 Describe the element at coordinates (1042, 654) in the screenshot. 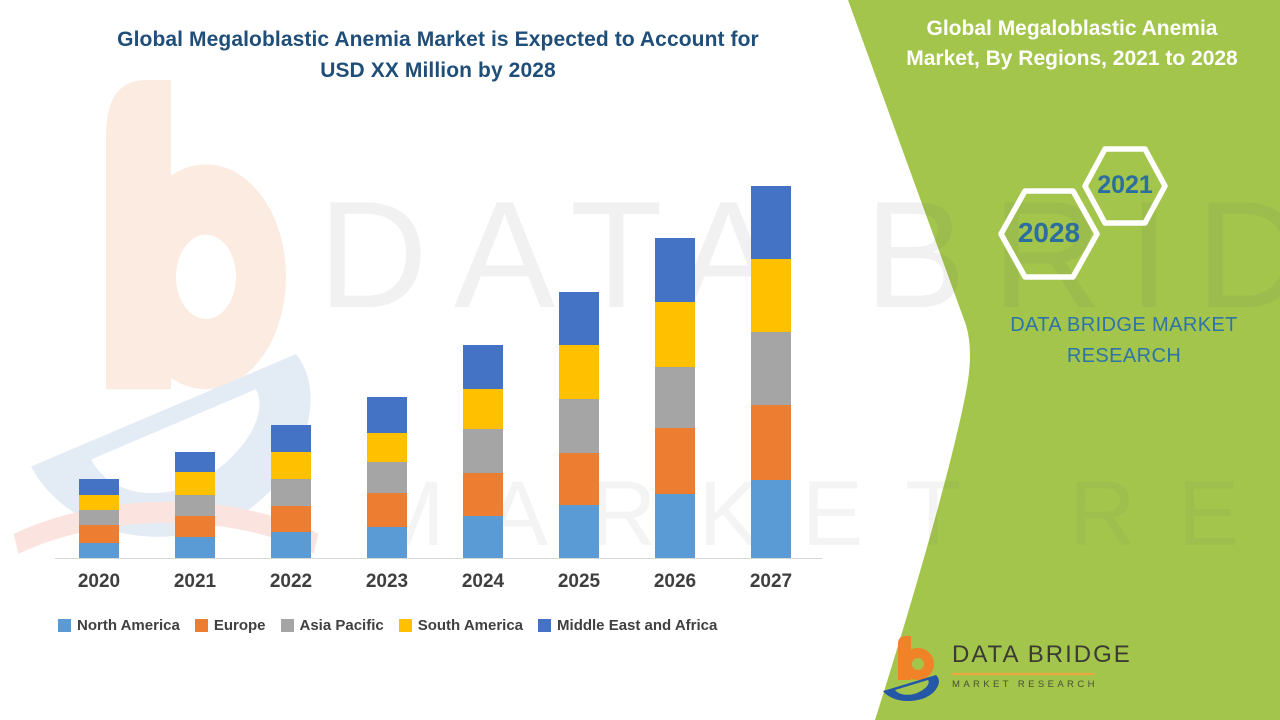

I see `footer-brand-name: DATA BRIDGE` at that location.